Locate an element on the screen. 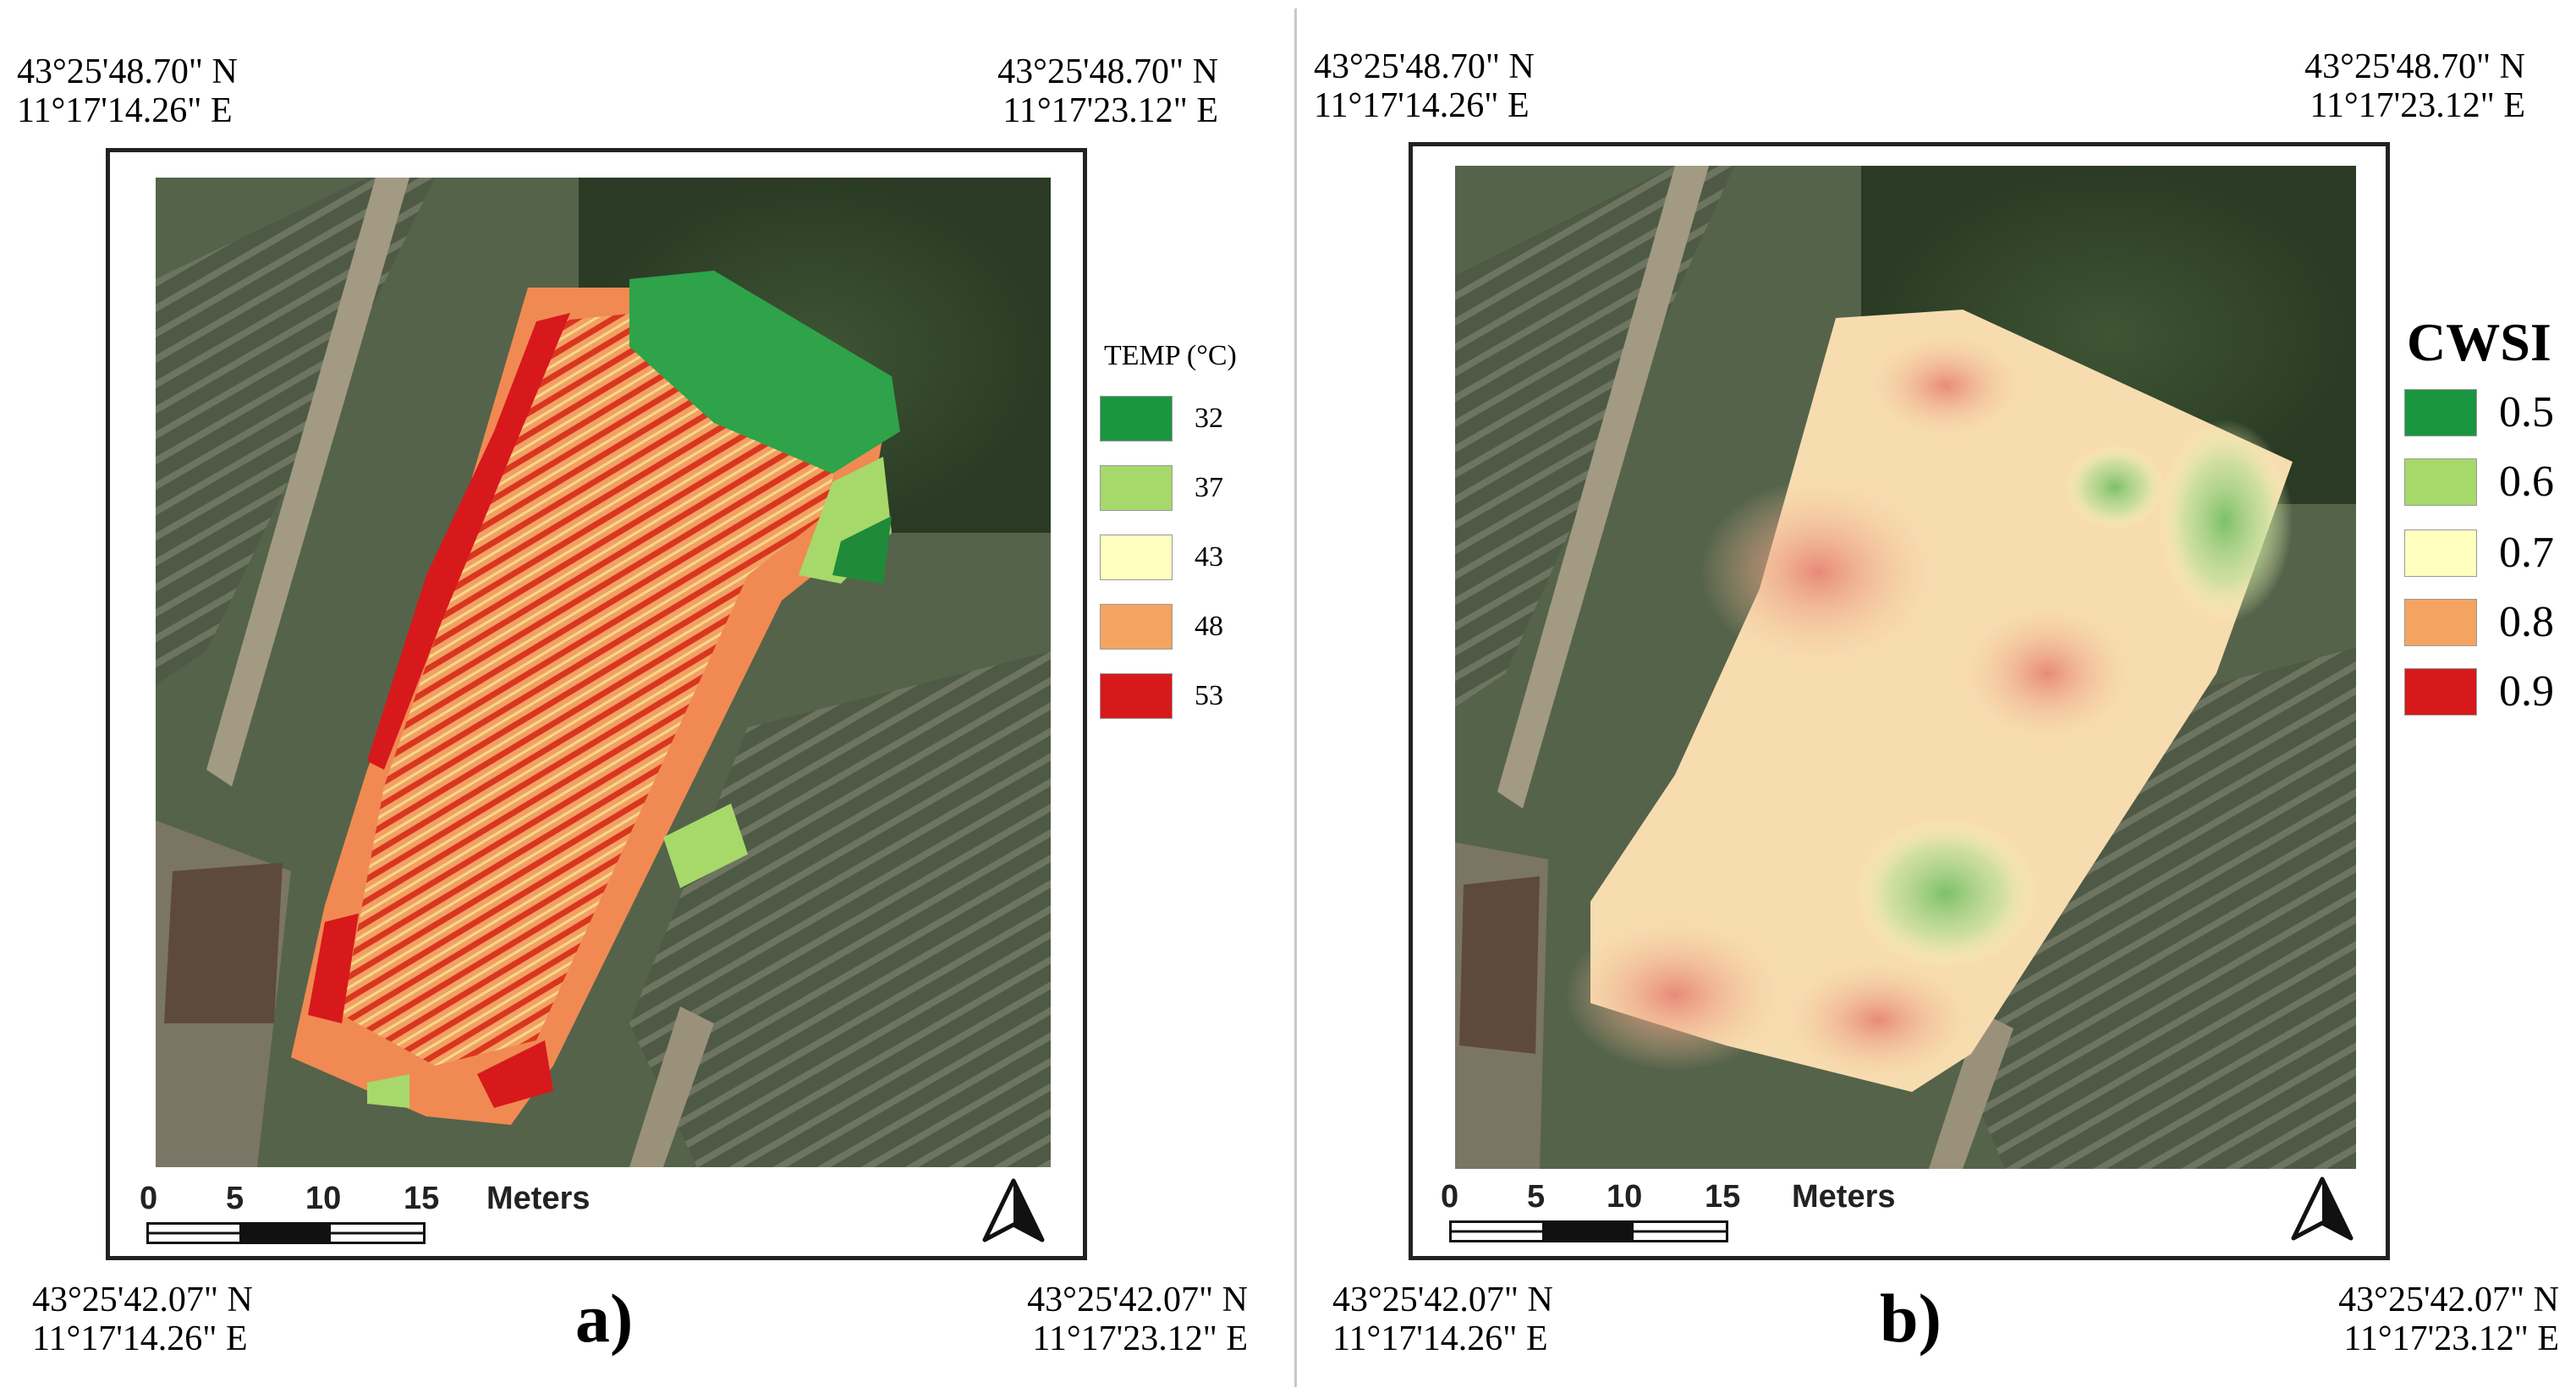 The image size is (2576, 1393). legend-item-b-1: 0.5 is located at coordinates (2479, 412).